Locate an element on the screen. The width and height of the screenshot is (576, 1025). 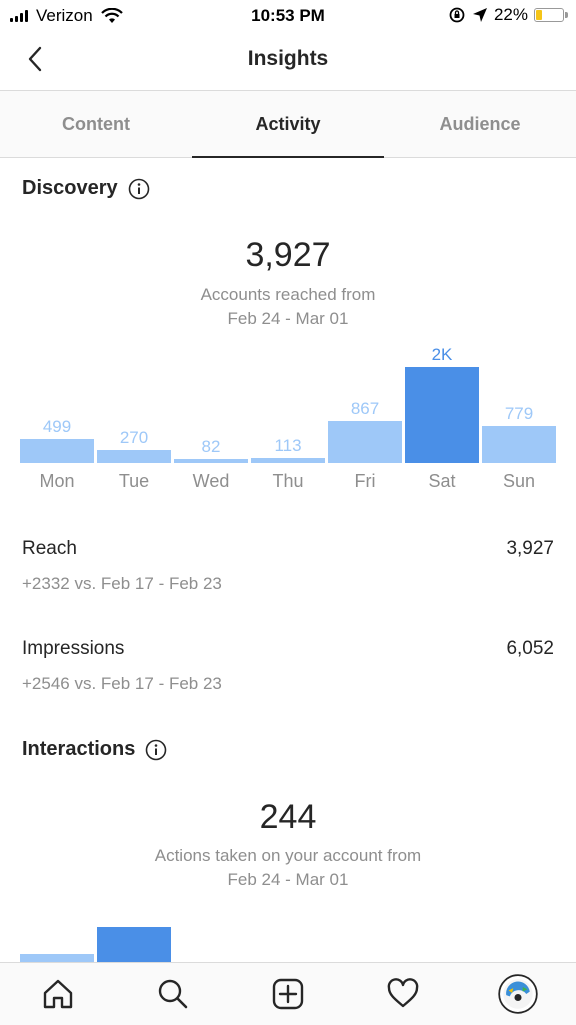
carrier-name: Verizon is located at coordinates (64, 15).